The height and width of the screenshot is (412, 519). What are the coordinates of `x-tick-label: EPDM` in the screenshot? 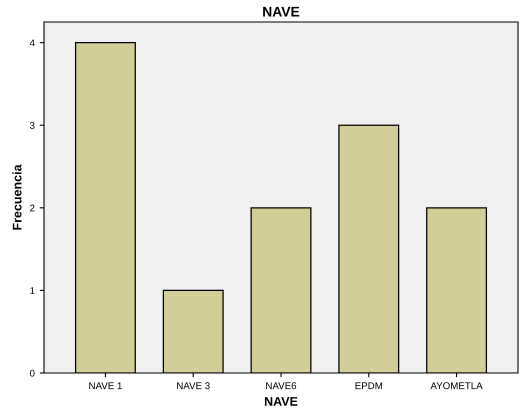 It's located at (369, 386).